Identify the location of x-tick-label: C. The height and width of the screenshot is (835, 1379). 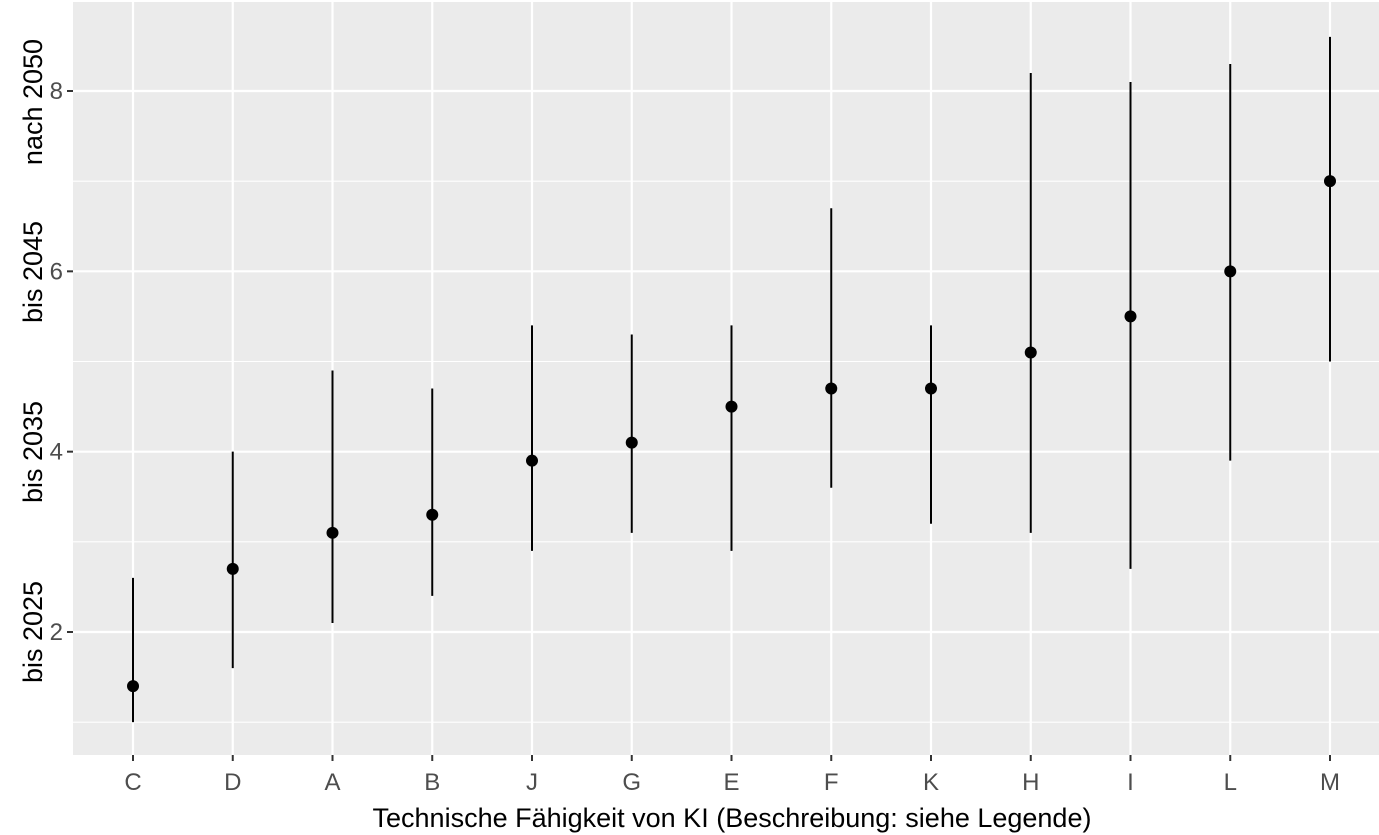
(132, 782).